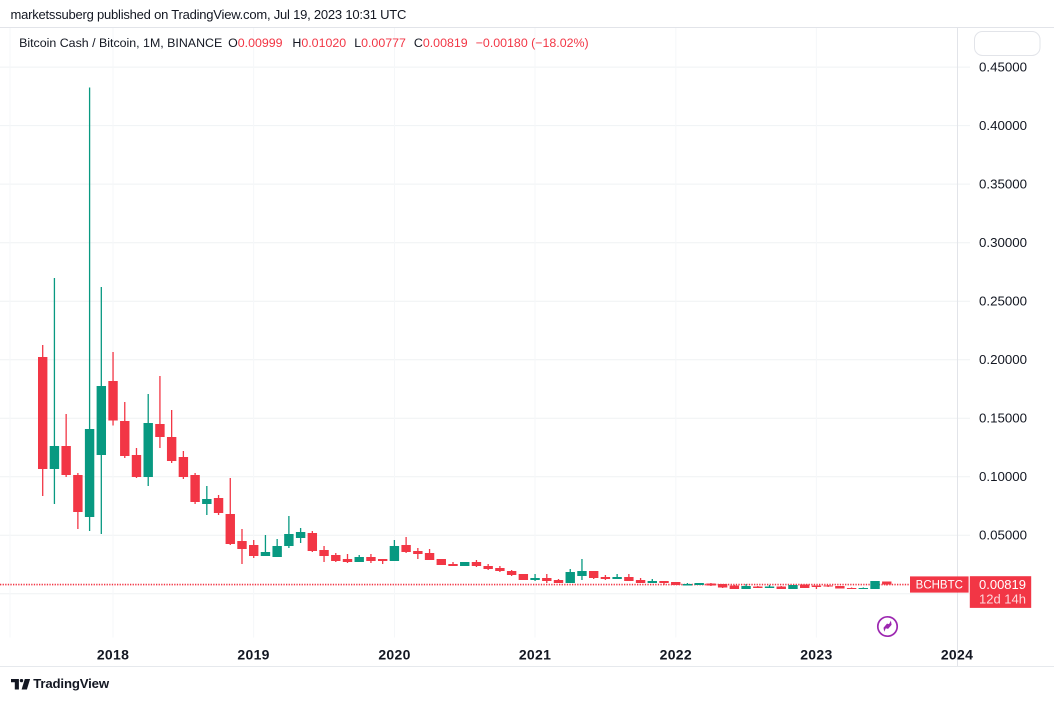 The height and width of the screenshot is (702, 1054). I want to click on svg-text: 0.25000, so click(1003, 301).